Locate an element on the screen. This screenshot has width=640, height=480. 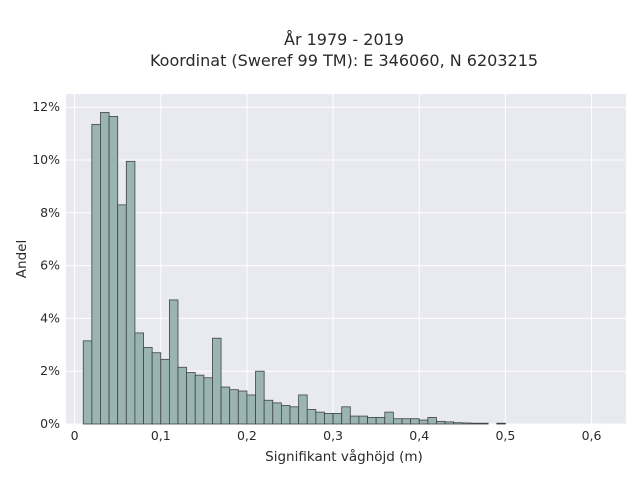
x-tick-labels: 0 0,1 0,2 0,3 0,4 0,5 0,6 is located at coordinates (336, 435).